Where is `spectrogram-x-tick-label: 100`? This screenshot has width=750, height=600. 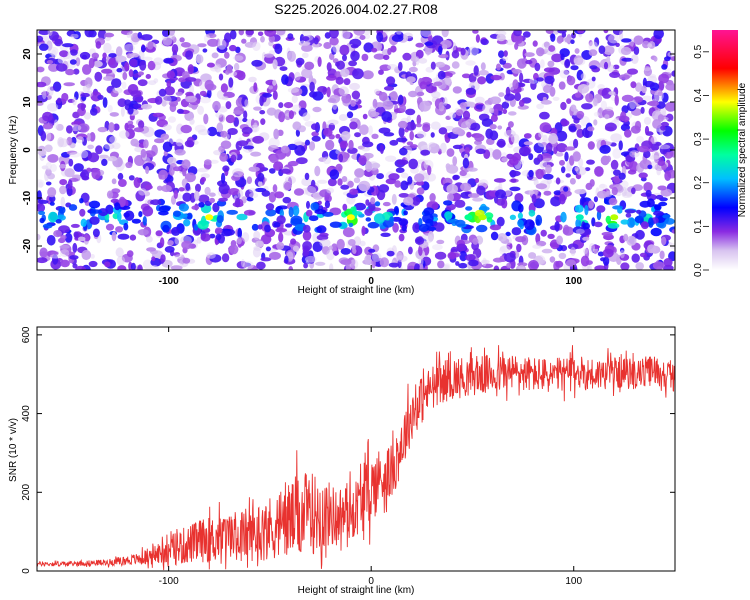
spectrogram-x-tick-label: 100 is located at coordinates (573, 281).